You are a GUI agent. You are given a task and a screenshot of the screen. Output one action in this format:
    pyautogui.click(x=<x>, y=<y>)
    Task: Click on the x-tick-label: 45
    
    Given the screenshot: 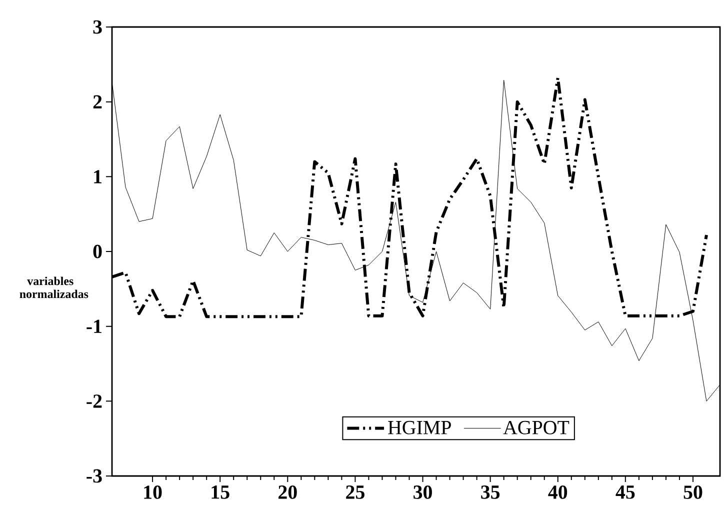 What is the action you would take?
    pyautogui.click(x=625, y=492)
    